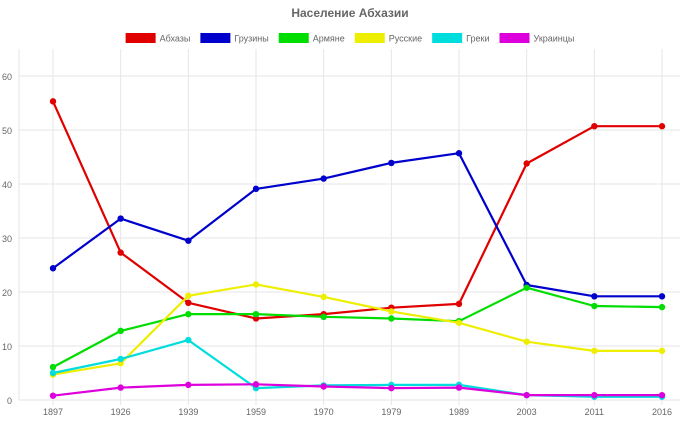 The width and height of the screenshot is (700, 425). What do you see at coordinates (7, 293) in the screenshot?
I see `y-tick-label: 20` at bounding box center [7, 293].